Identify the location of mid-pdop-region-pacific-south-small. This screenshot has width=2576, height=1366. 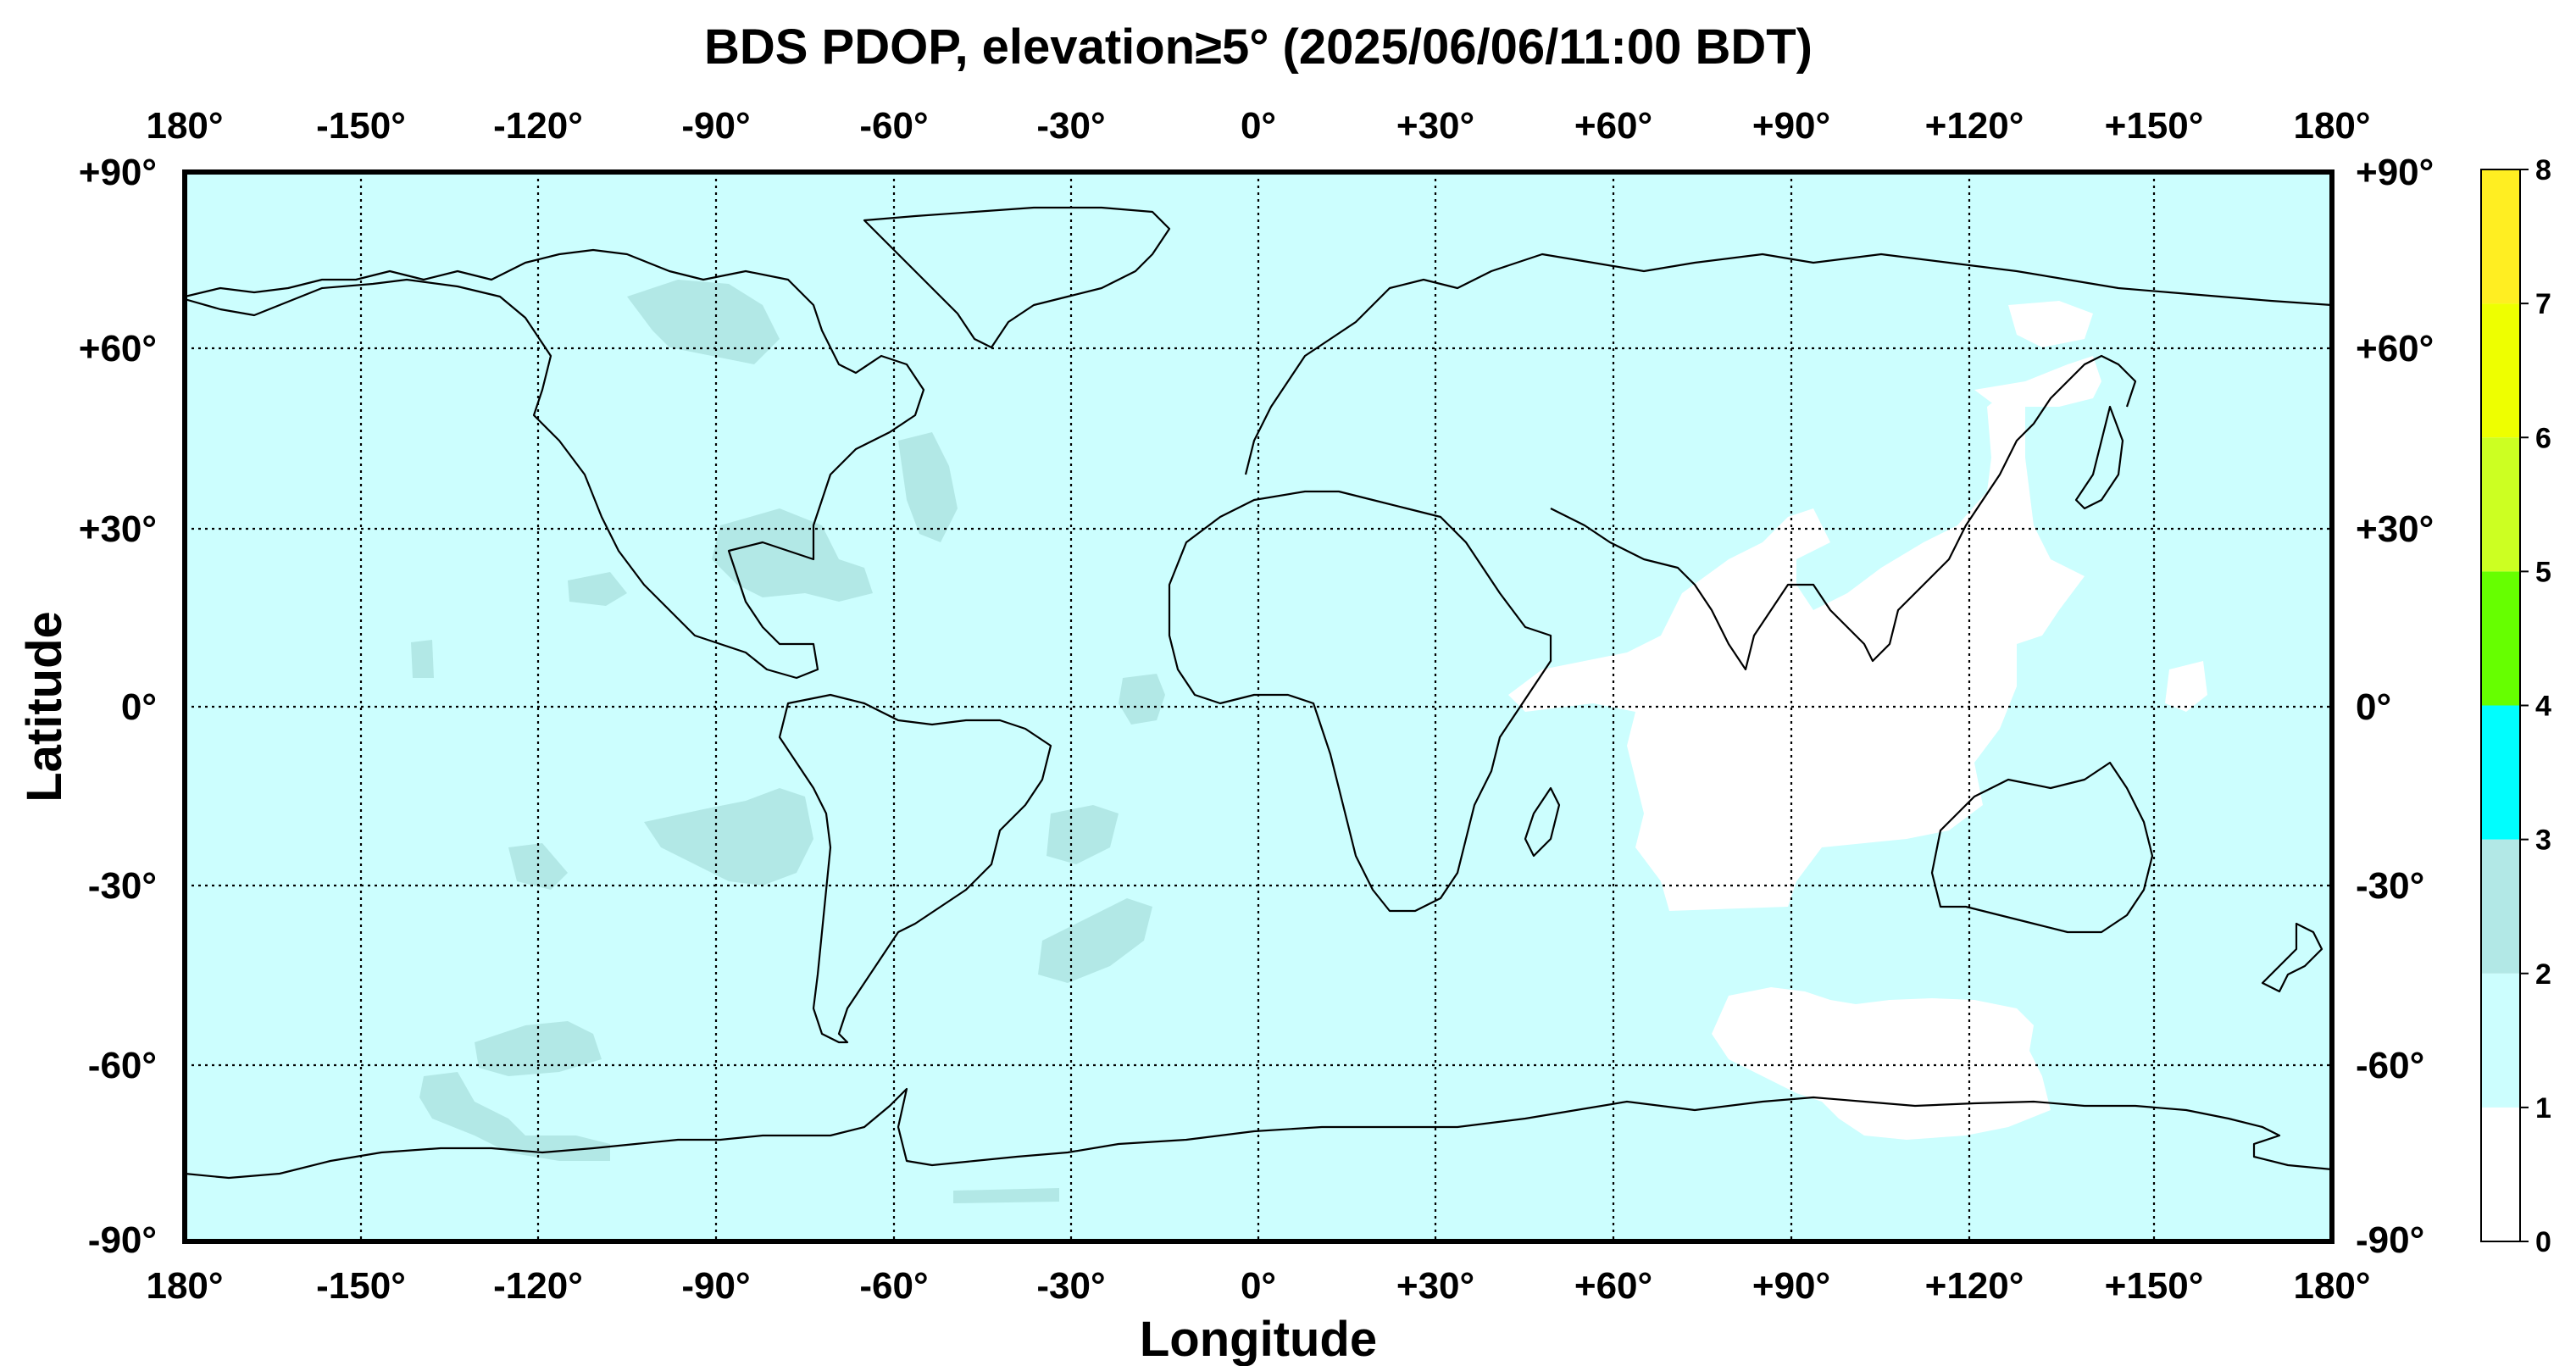
(538, 866).